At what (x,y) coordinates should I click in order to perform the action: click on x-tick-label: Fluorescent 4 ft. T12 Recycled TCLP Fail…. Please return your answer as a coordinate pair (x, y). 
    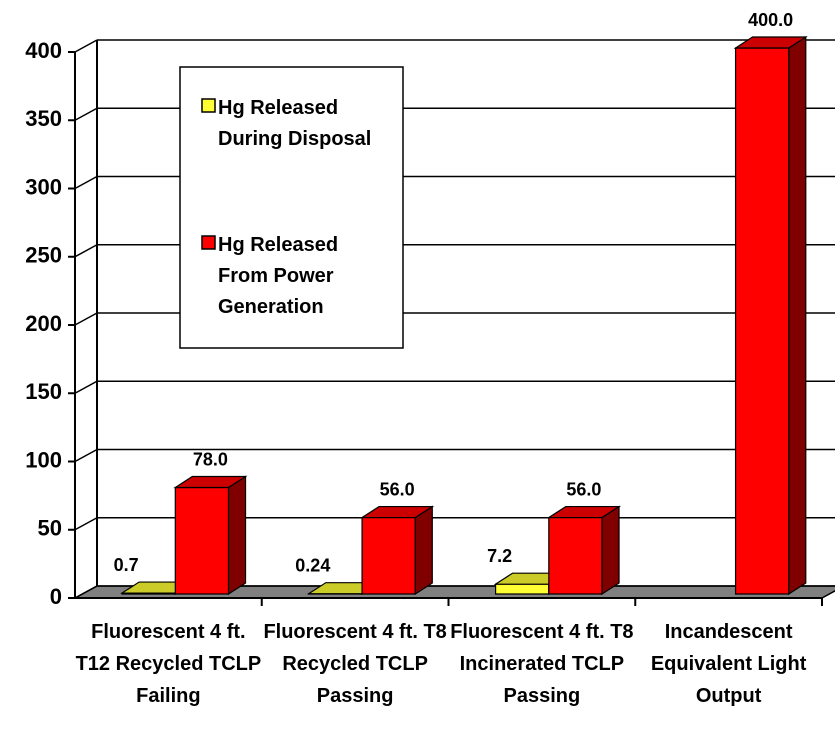
    Looking at the image, I should click on (168, 664).